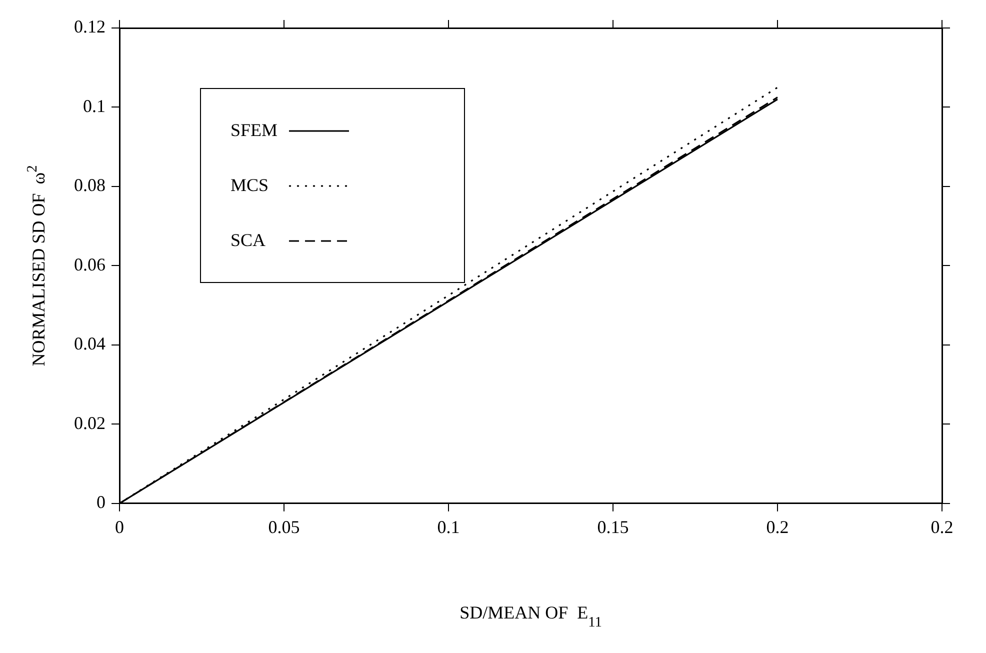 This screenshot has width=986, height=653. Describe the element at coordinates (284, 526) in the screenshot. I see `x-tick-label: 0.05` at that location.